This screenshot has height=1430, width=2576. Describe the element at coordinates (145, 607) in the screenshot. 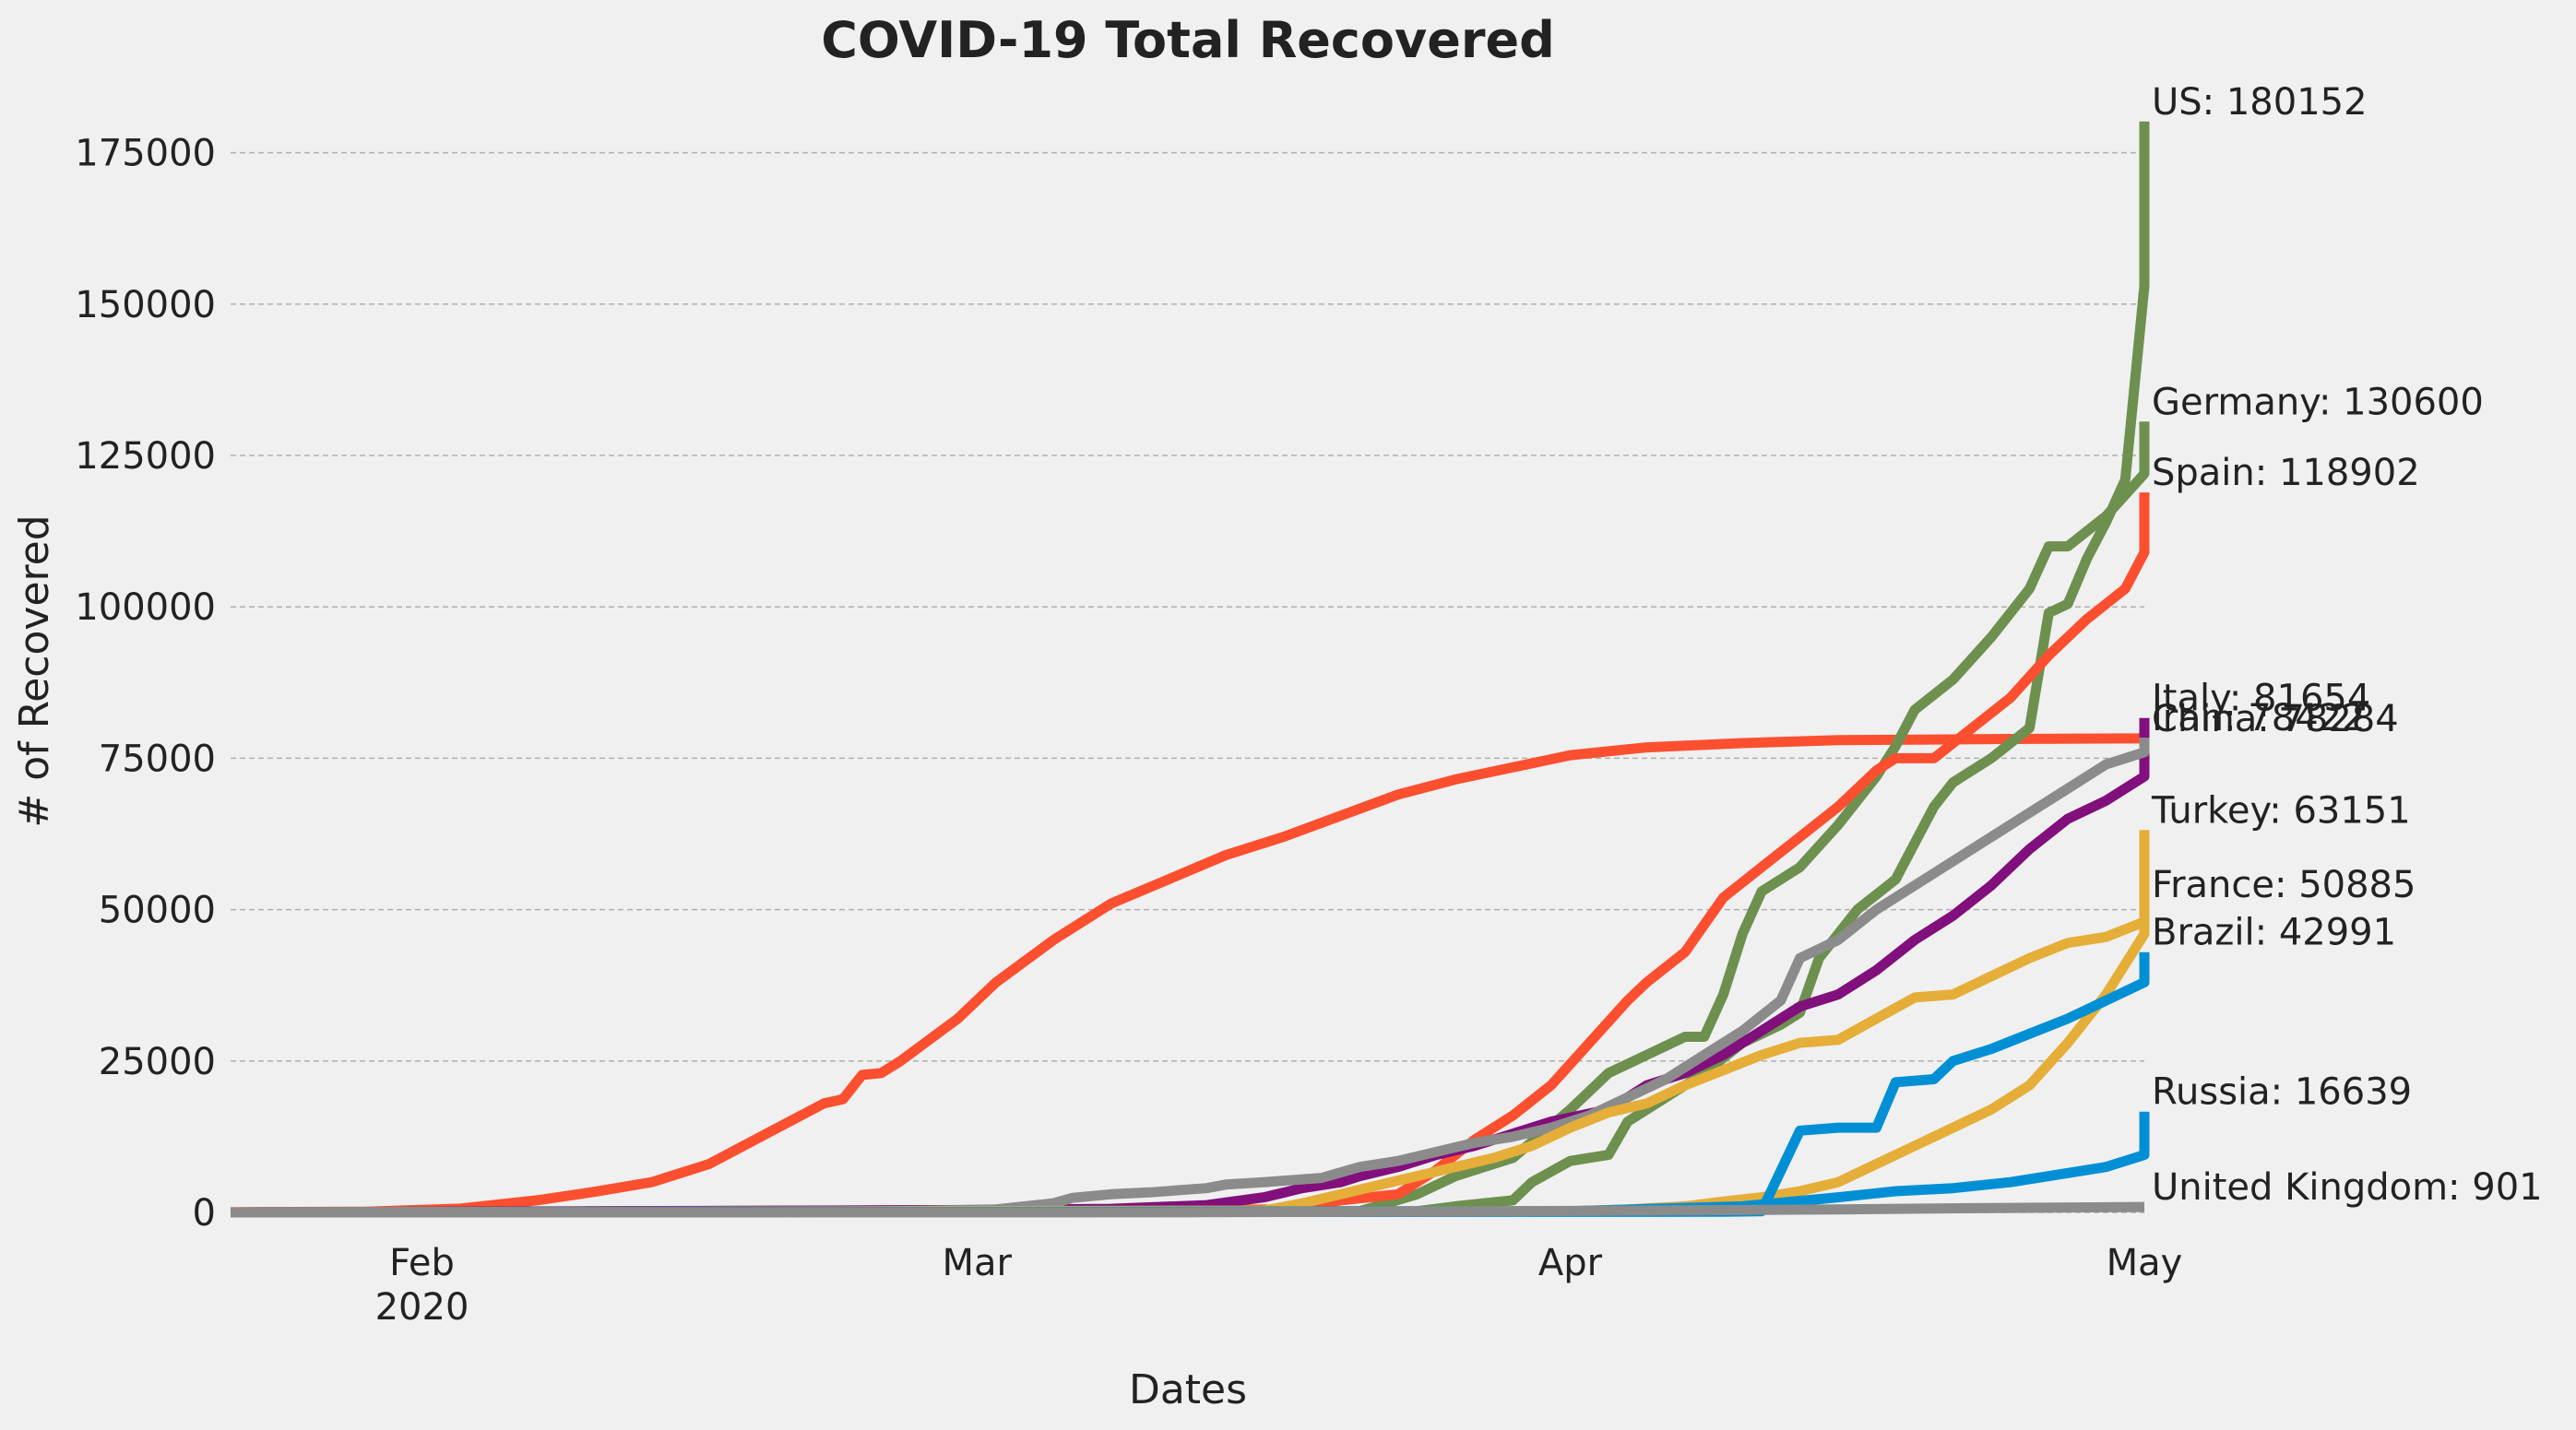

I see `y-tick-label: 100000` at that location.